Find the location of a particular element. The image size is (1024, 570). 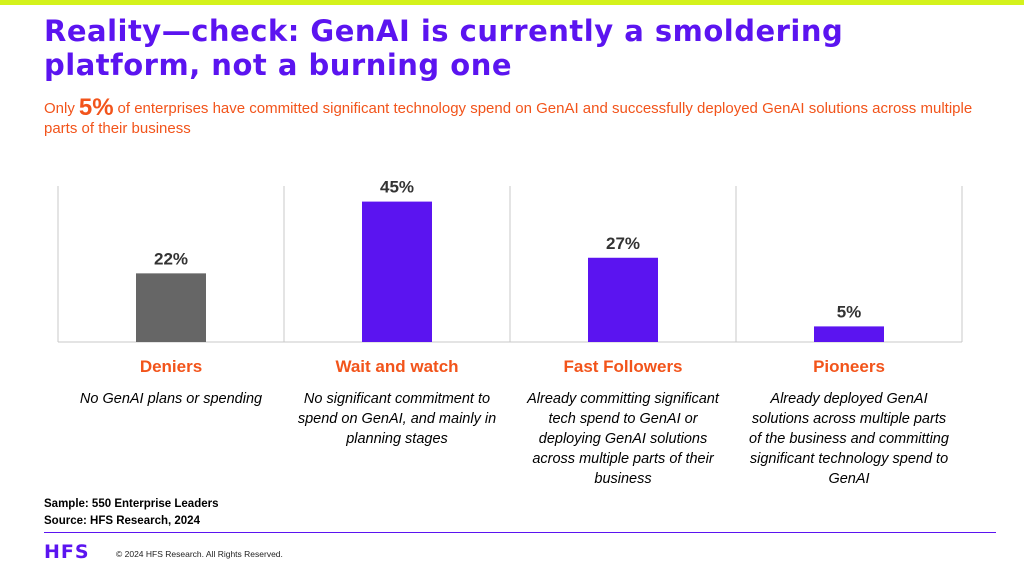

subtitle-highlight: 5% is located at coordinates (96, 107).